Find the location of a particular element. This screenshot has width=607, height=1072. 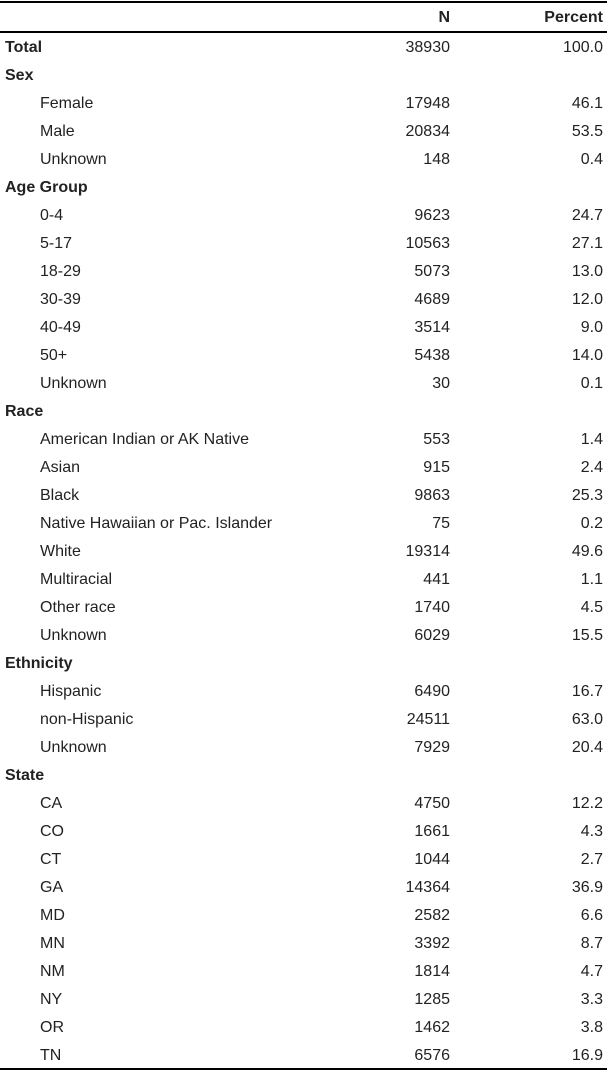

row-n-value: 30 is located at coordinates (441, 383).